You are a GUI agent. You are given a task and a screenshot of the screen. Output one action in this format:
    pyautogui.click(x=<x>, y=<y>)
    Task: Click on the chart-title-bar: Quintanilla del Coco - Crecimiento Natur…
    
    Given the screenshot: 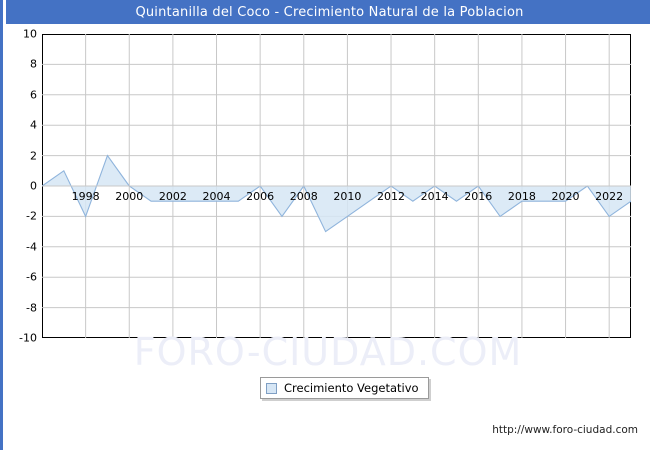 What is the action you would take?
    pyautogui.click(x=328, y=12)
    